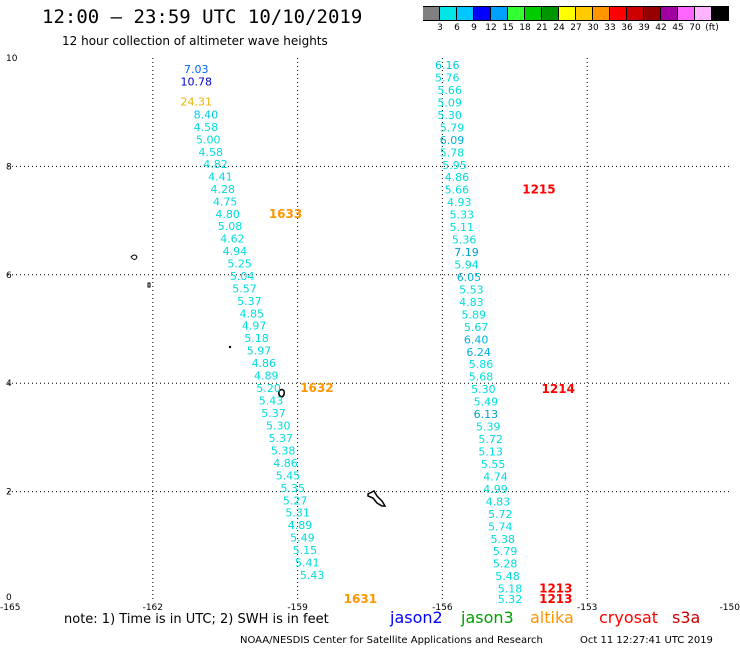  I want to click on swh-data-label: 4.93, so click(459, 202).